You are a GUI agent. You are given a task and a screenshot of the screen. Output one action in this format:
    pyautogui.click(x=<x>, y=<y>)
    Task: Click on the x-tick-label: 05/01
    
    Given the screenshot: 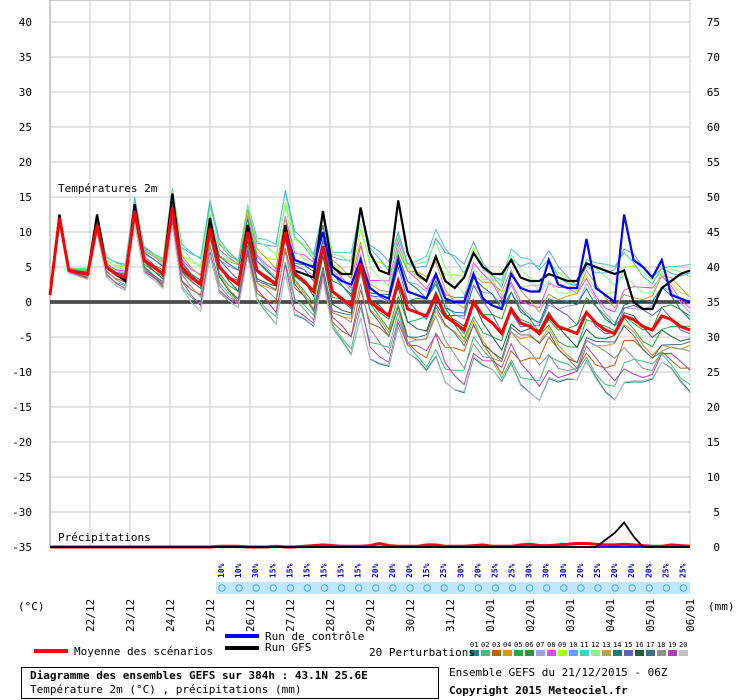 What is the action you would take?
    pyautogui.click(x=650, y=615)
    